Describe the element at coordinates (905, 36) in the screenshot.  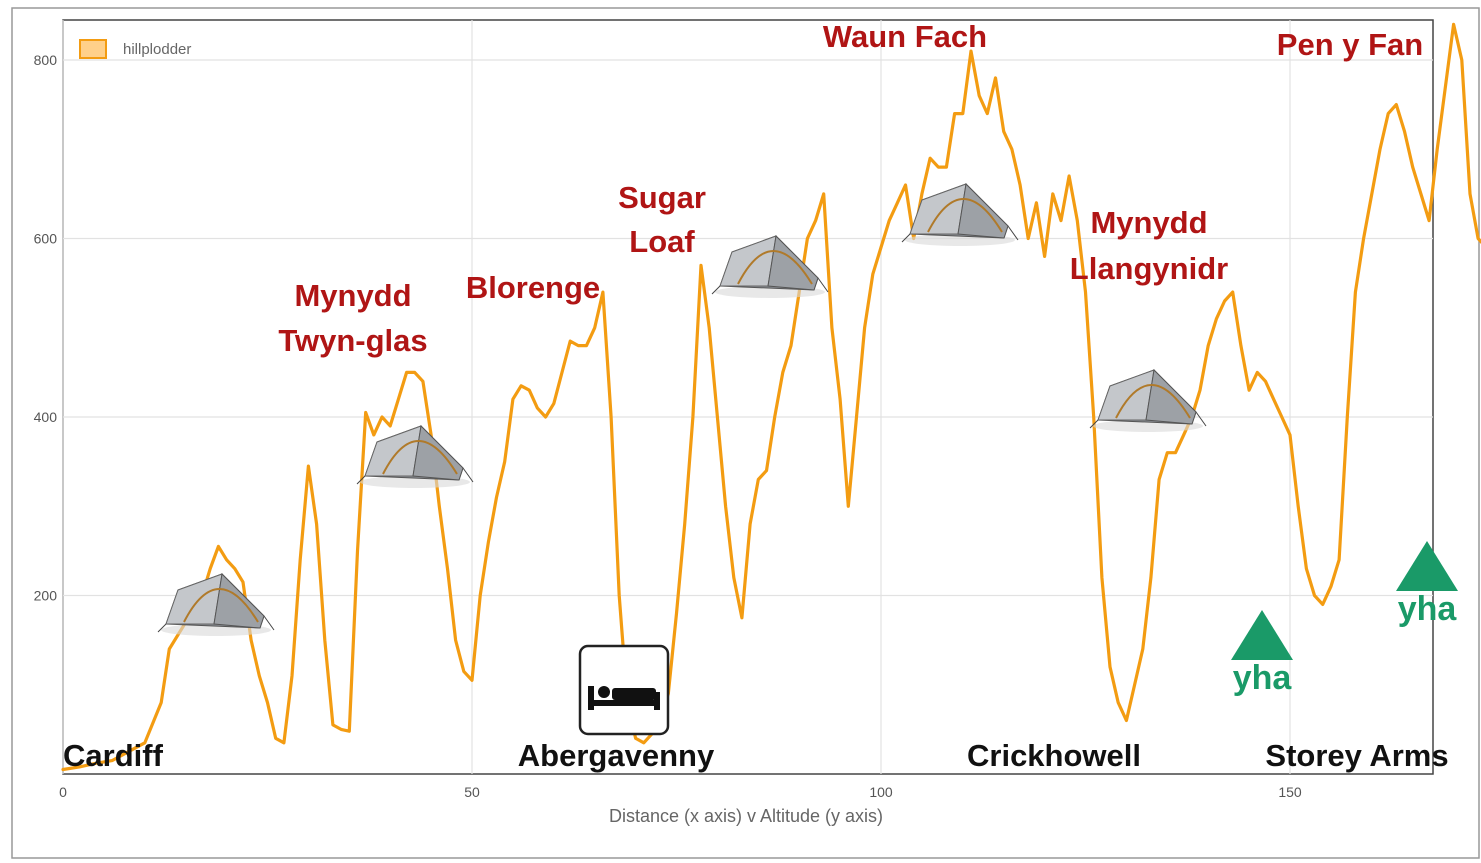
I see `peak-label-waun-fach: Waun Fach` at that location.